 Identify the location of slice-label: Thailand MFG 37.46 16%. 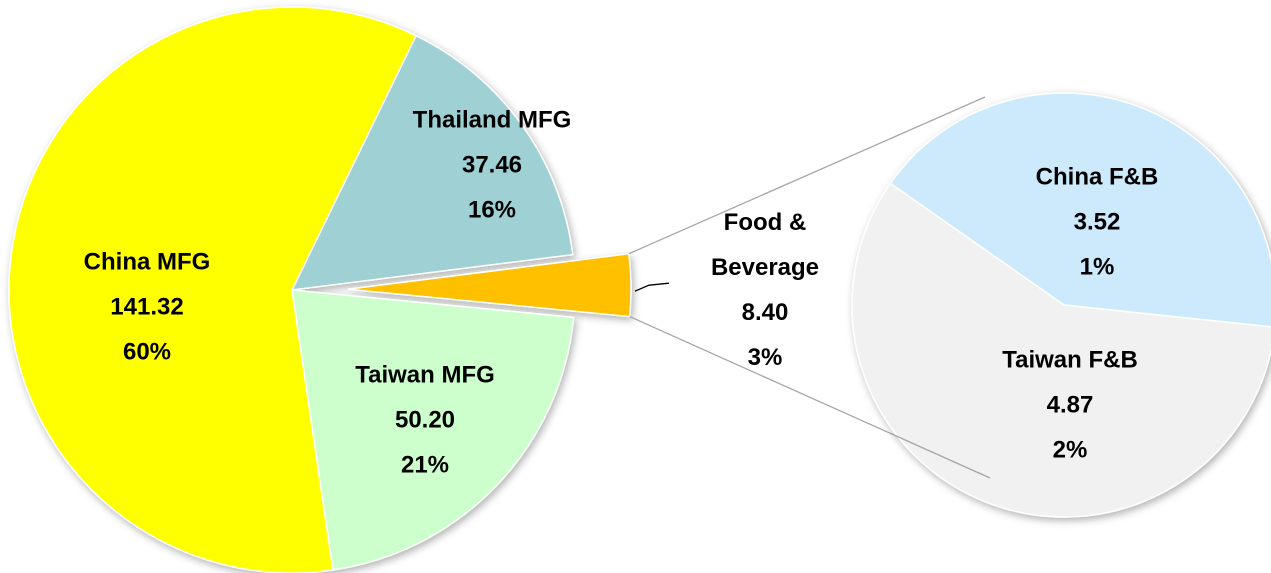
(492, 165).